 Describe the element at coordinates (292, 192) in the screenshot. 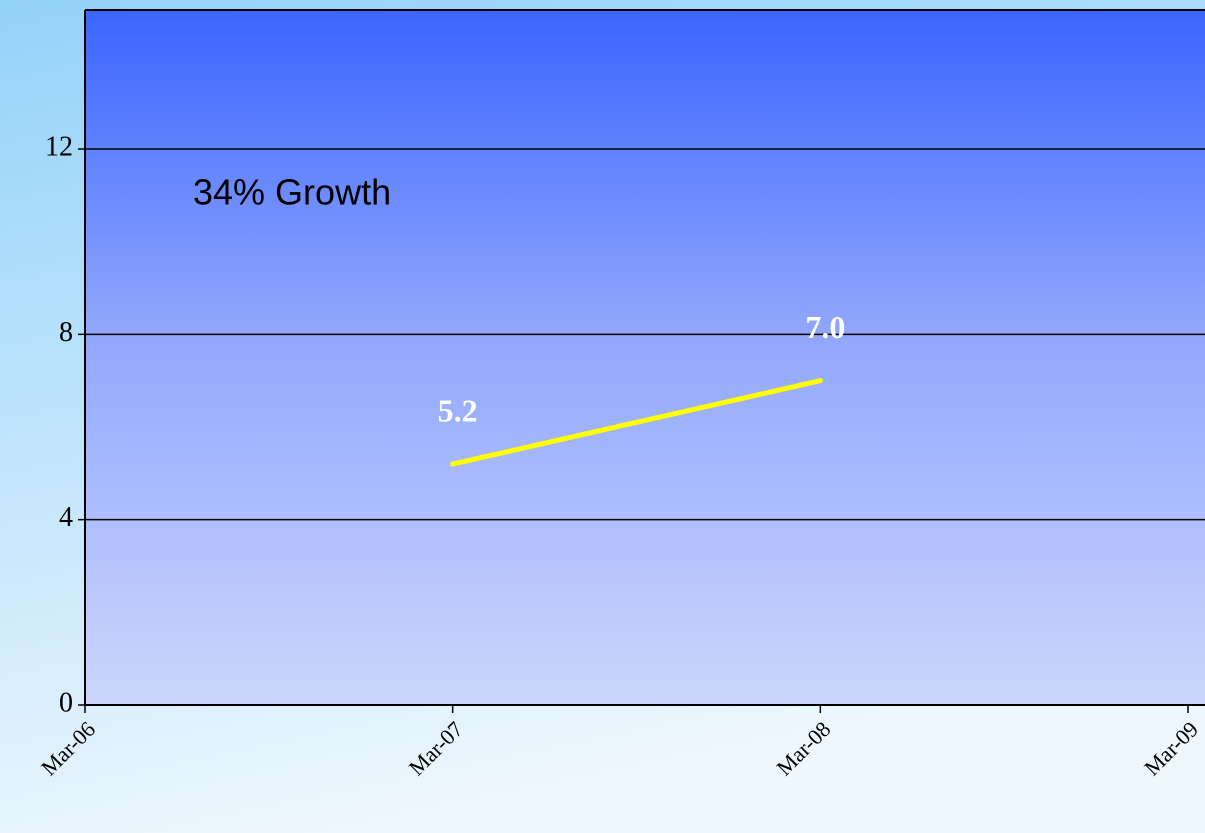

I see `annotation: 34% Growth` at that location.